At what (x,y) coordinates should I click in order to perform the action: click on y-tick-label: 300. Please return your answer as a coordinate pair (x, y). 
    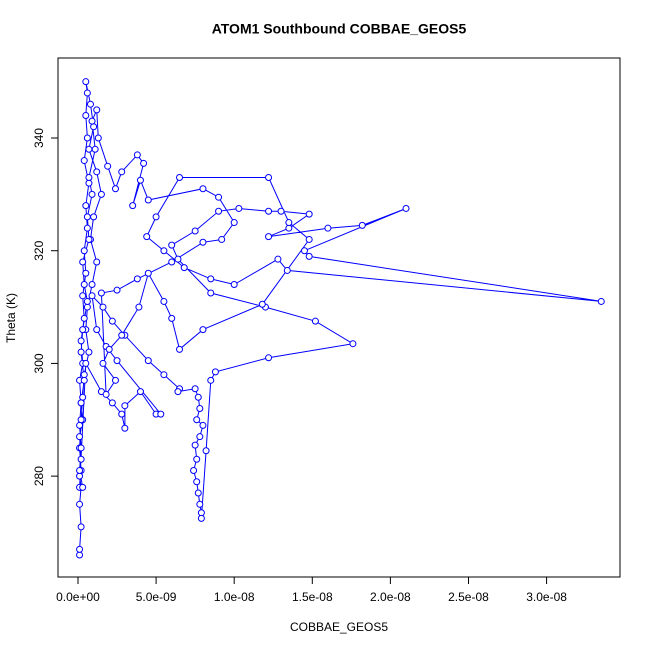
    Looking at the image, I should click on (39, 363).